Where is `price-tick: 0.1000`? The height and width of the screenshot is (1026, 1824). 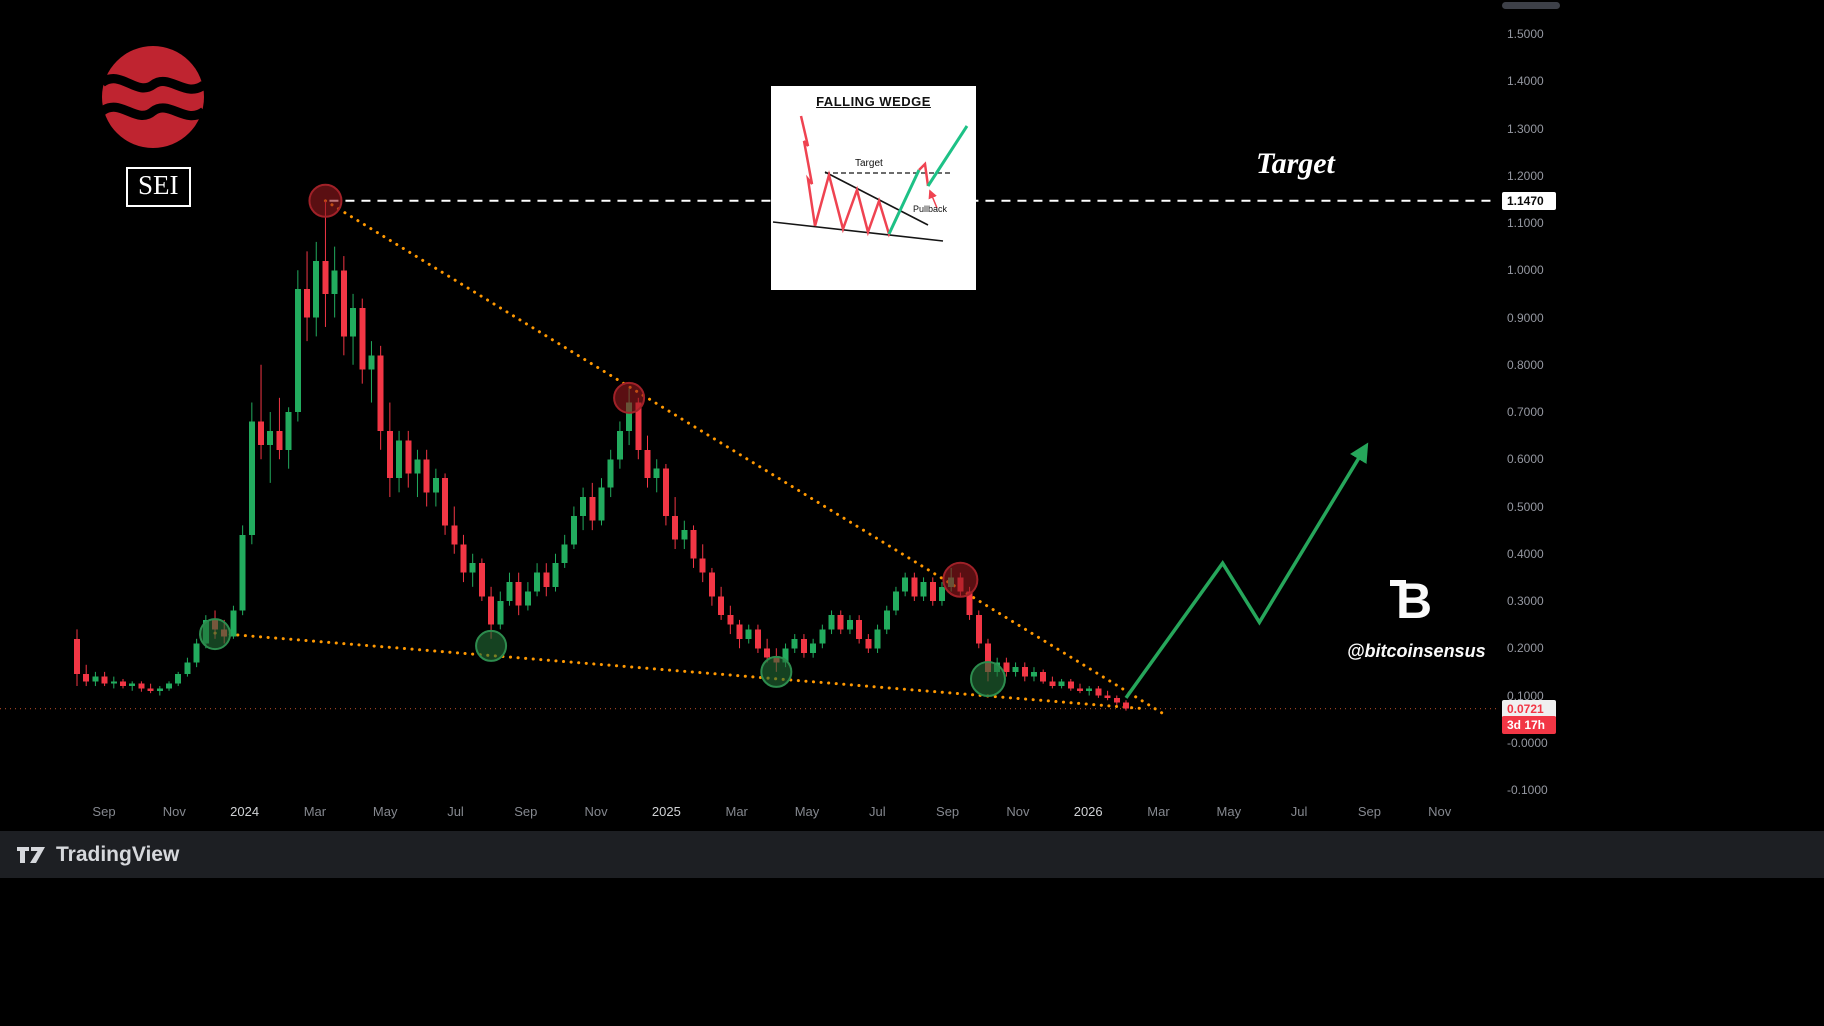 price-tick: 0.1000 is located at coordinates (1525, 695).